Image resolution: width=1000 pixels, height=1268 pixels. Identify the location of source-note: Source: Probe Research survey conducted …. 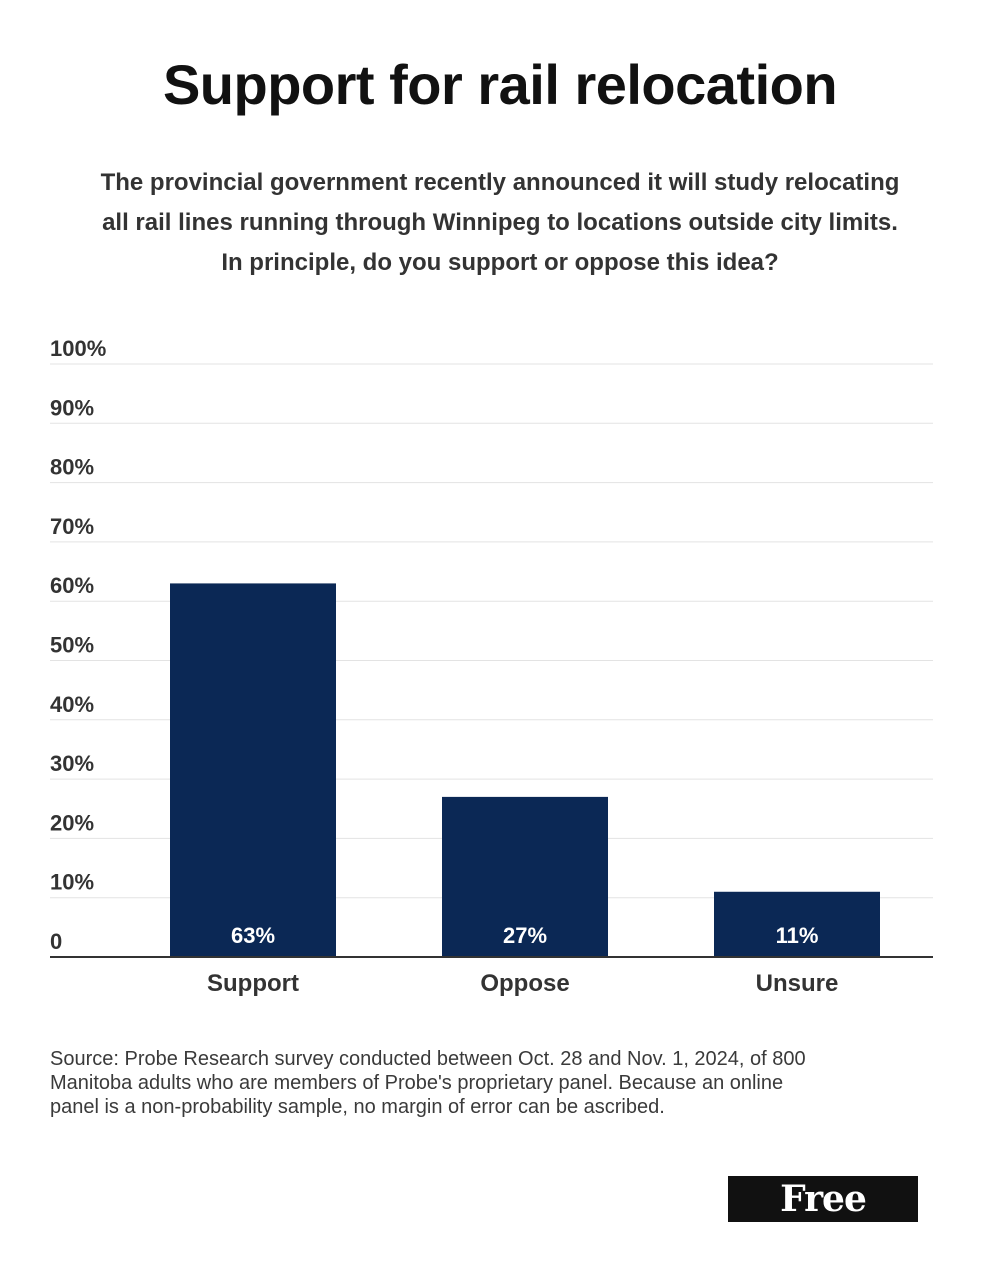
(500, 1083).